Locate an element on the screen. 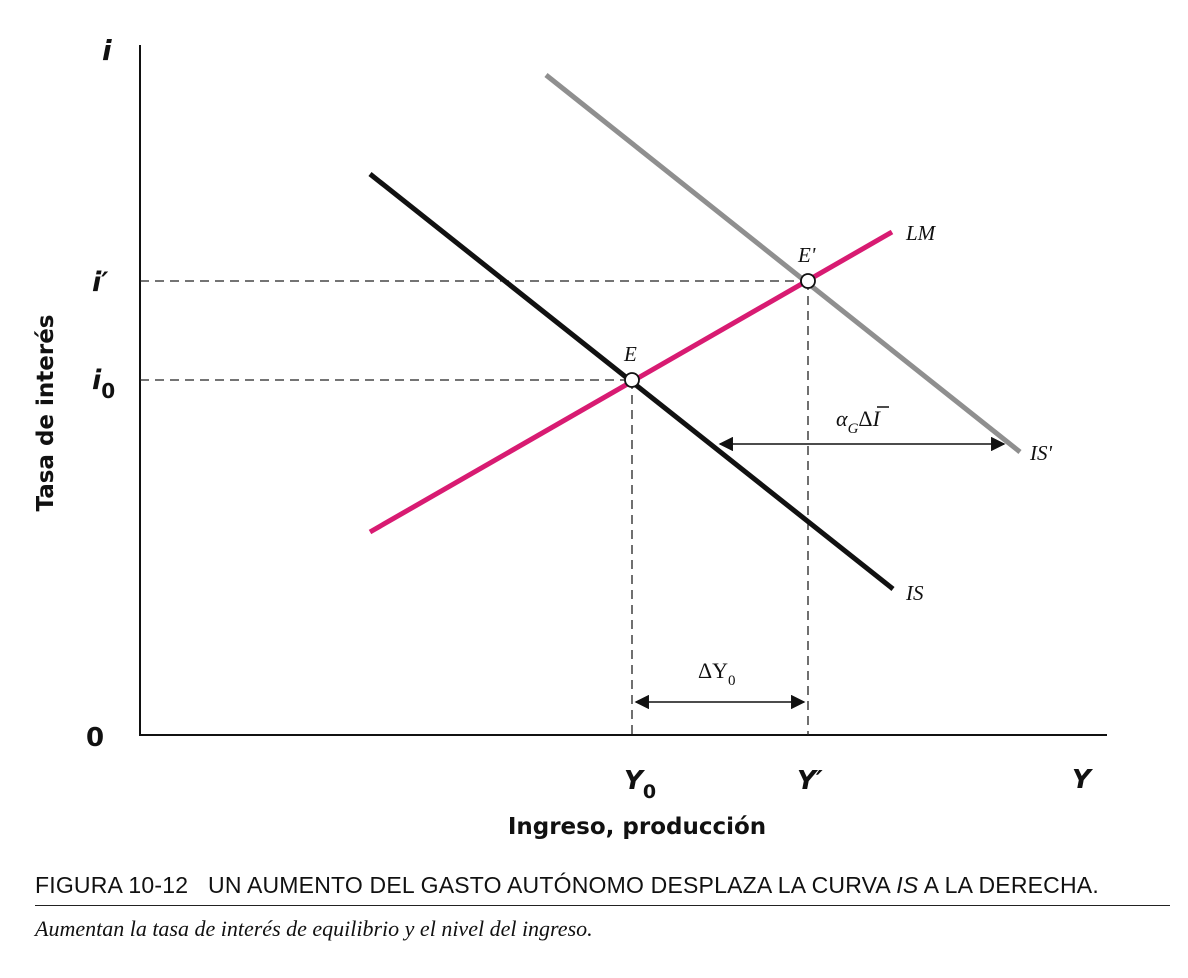 The height and width of the screenshot is (978, 1188). i0-label: i0 is located at coordinates (103, 384).